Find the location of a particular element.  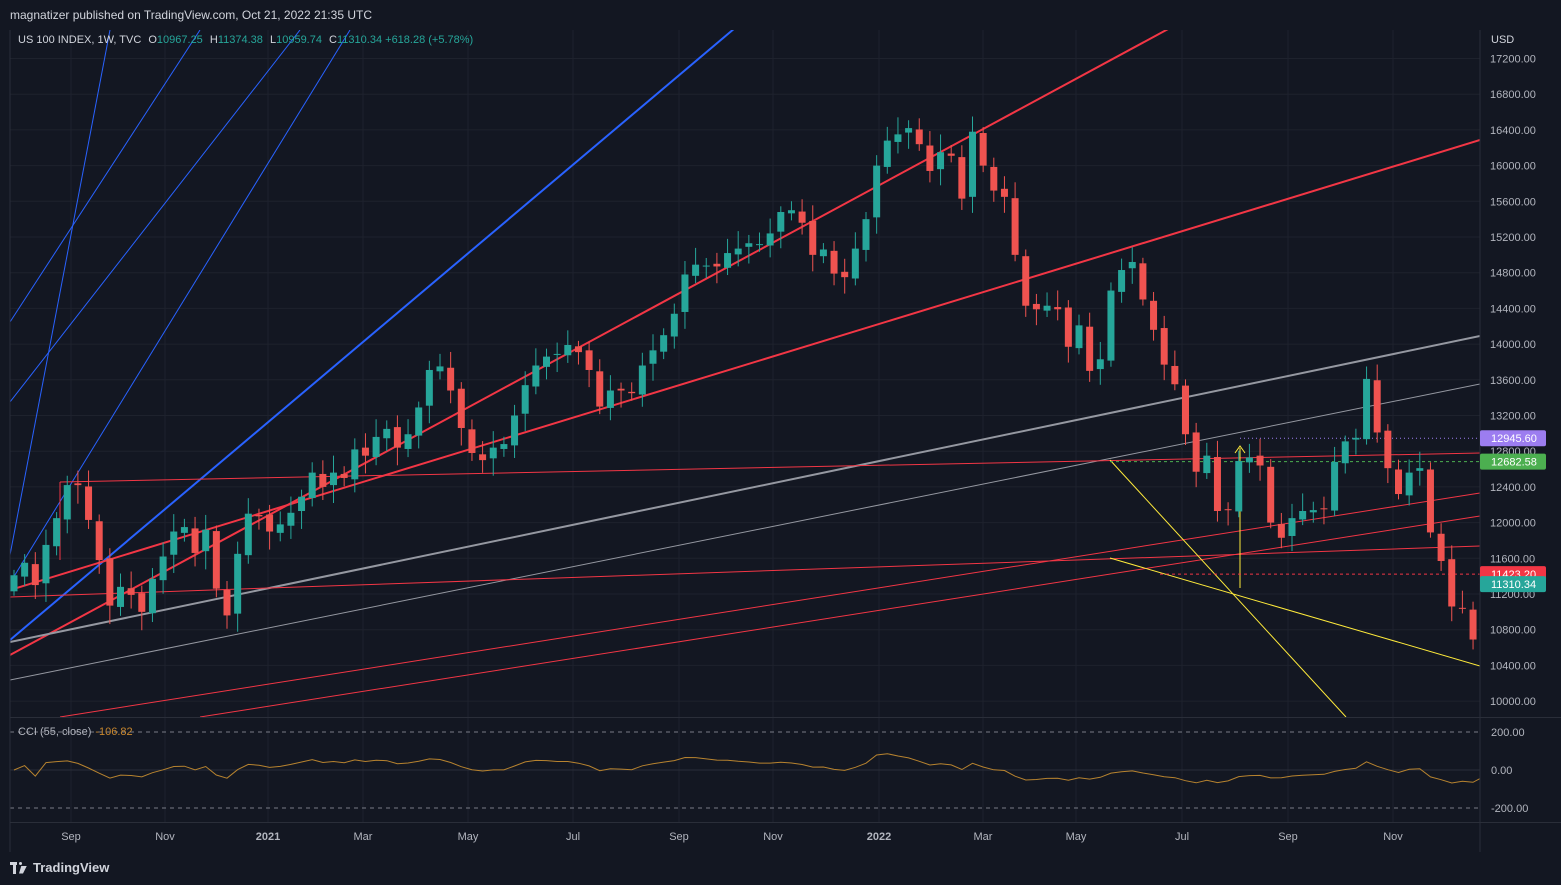

time-tick-label: Mar is located at coordinates (363, 837).